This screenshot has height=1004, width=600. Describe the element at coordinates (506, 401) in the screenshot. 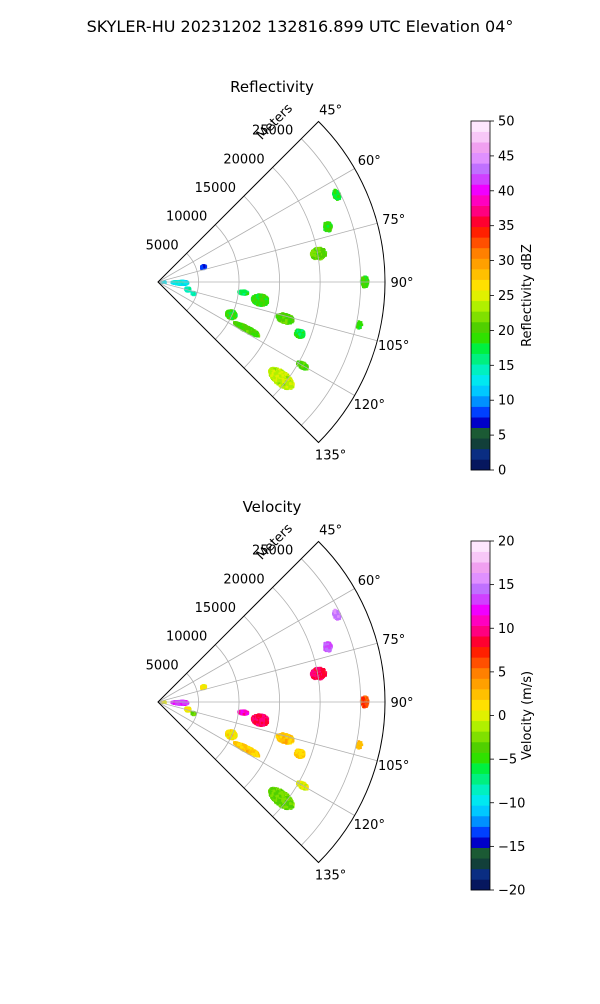

I see `colorbar-tick-label: 10` at that location.